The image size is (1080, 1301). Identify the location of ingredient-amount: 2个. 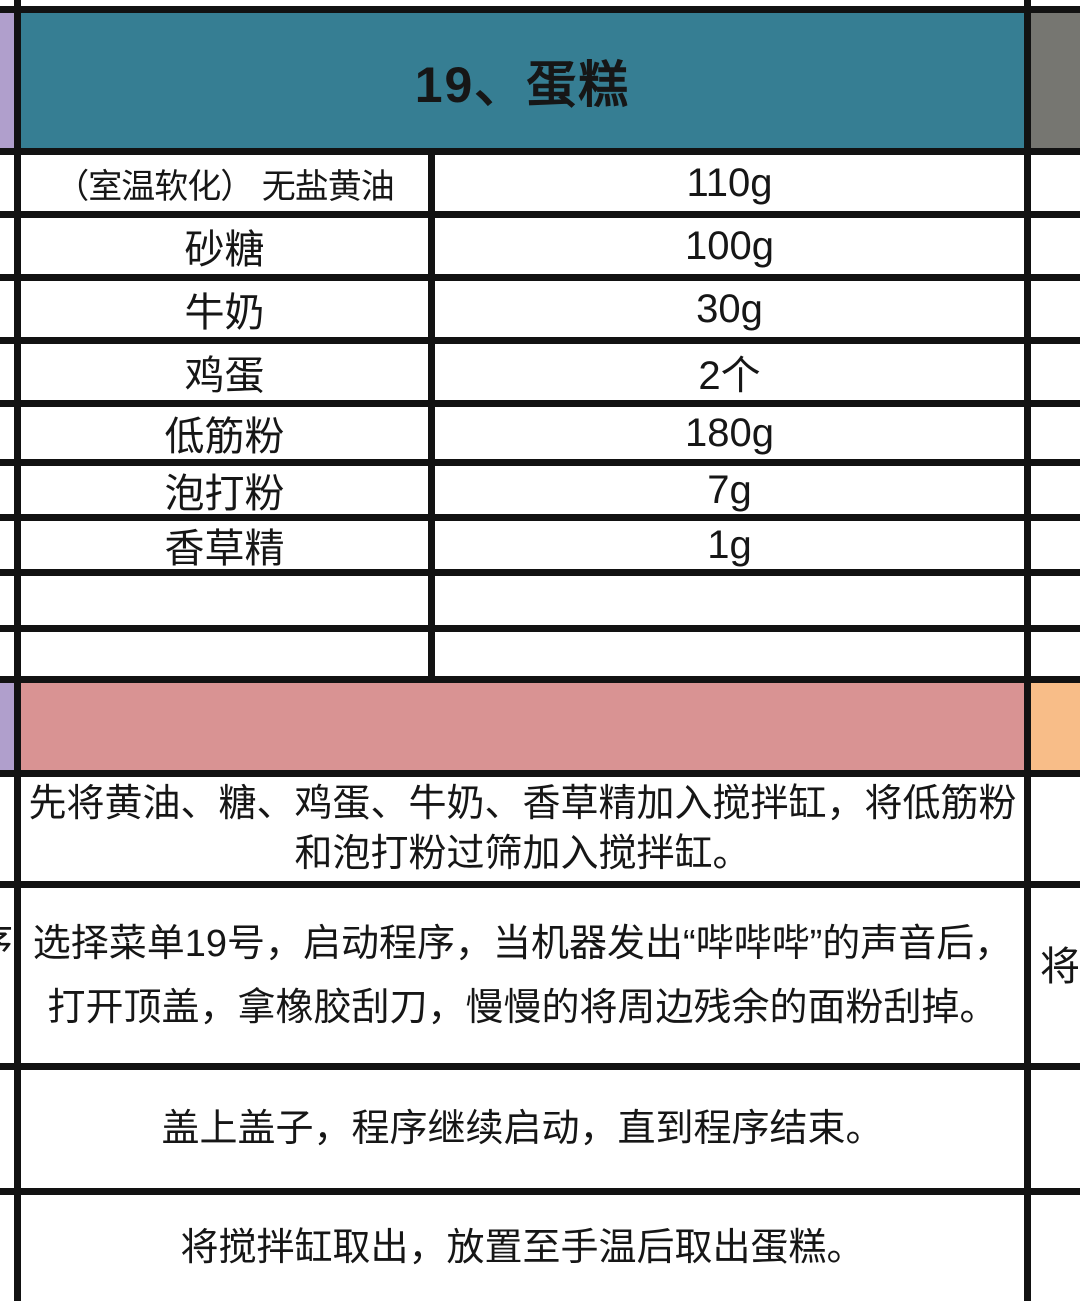
(729, 376).